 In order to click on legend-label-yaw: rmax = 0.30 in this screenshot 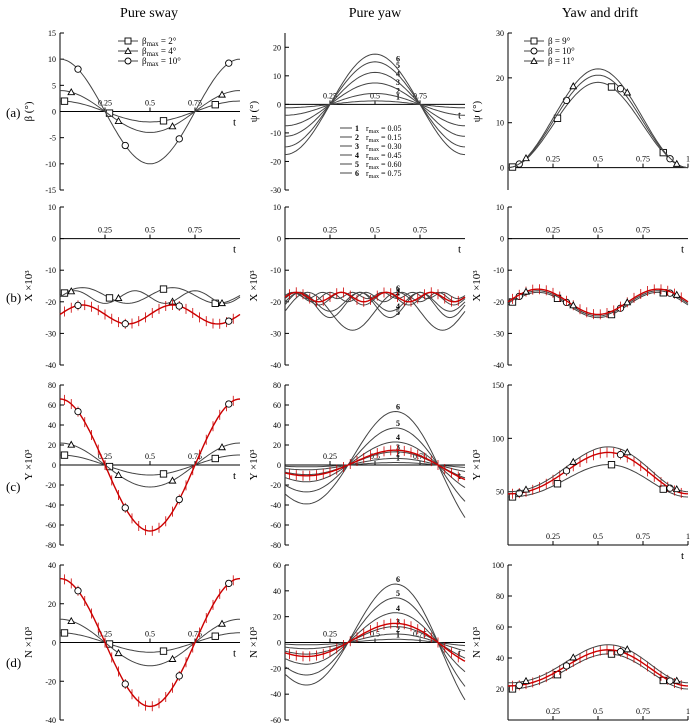, I will do `click(384, 147)`.